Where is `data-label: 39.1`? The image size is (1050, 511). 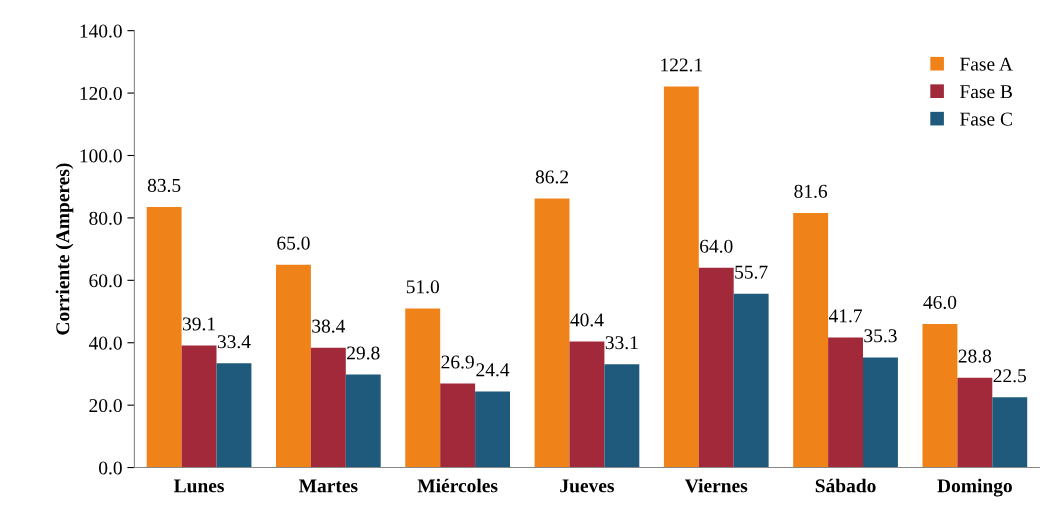
data-label: 39.1 is located at coordinates (198, 324).